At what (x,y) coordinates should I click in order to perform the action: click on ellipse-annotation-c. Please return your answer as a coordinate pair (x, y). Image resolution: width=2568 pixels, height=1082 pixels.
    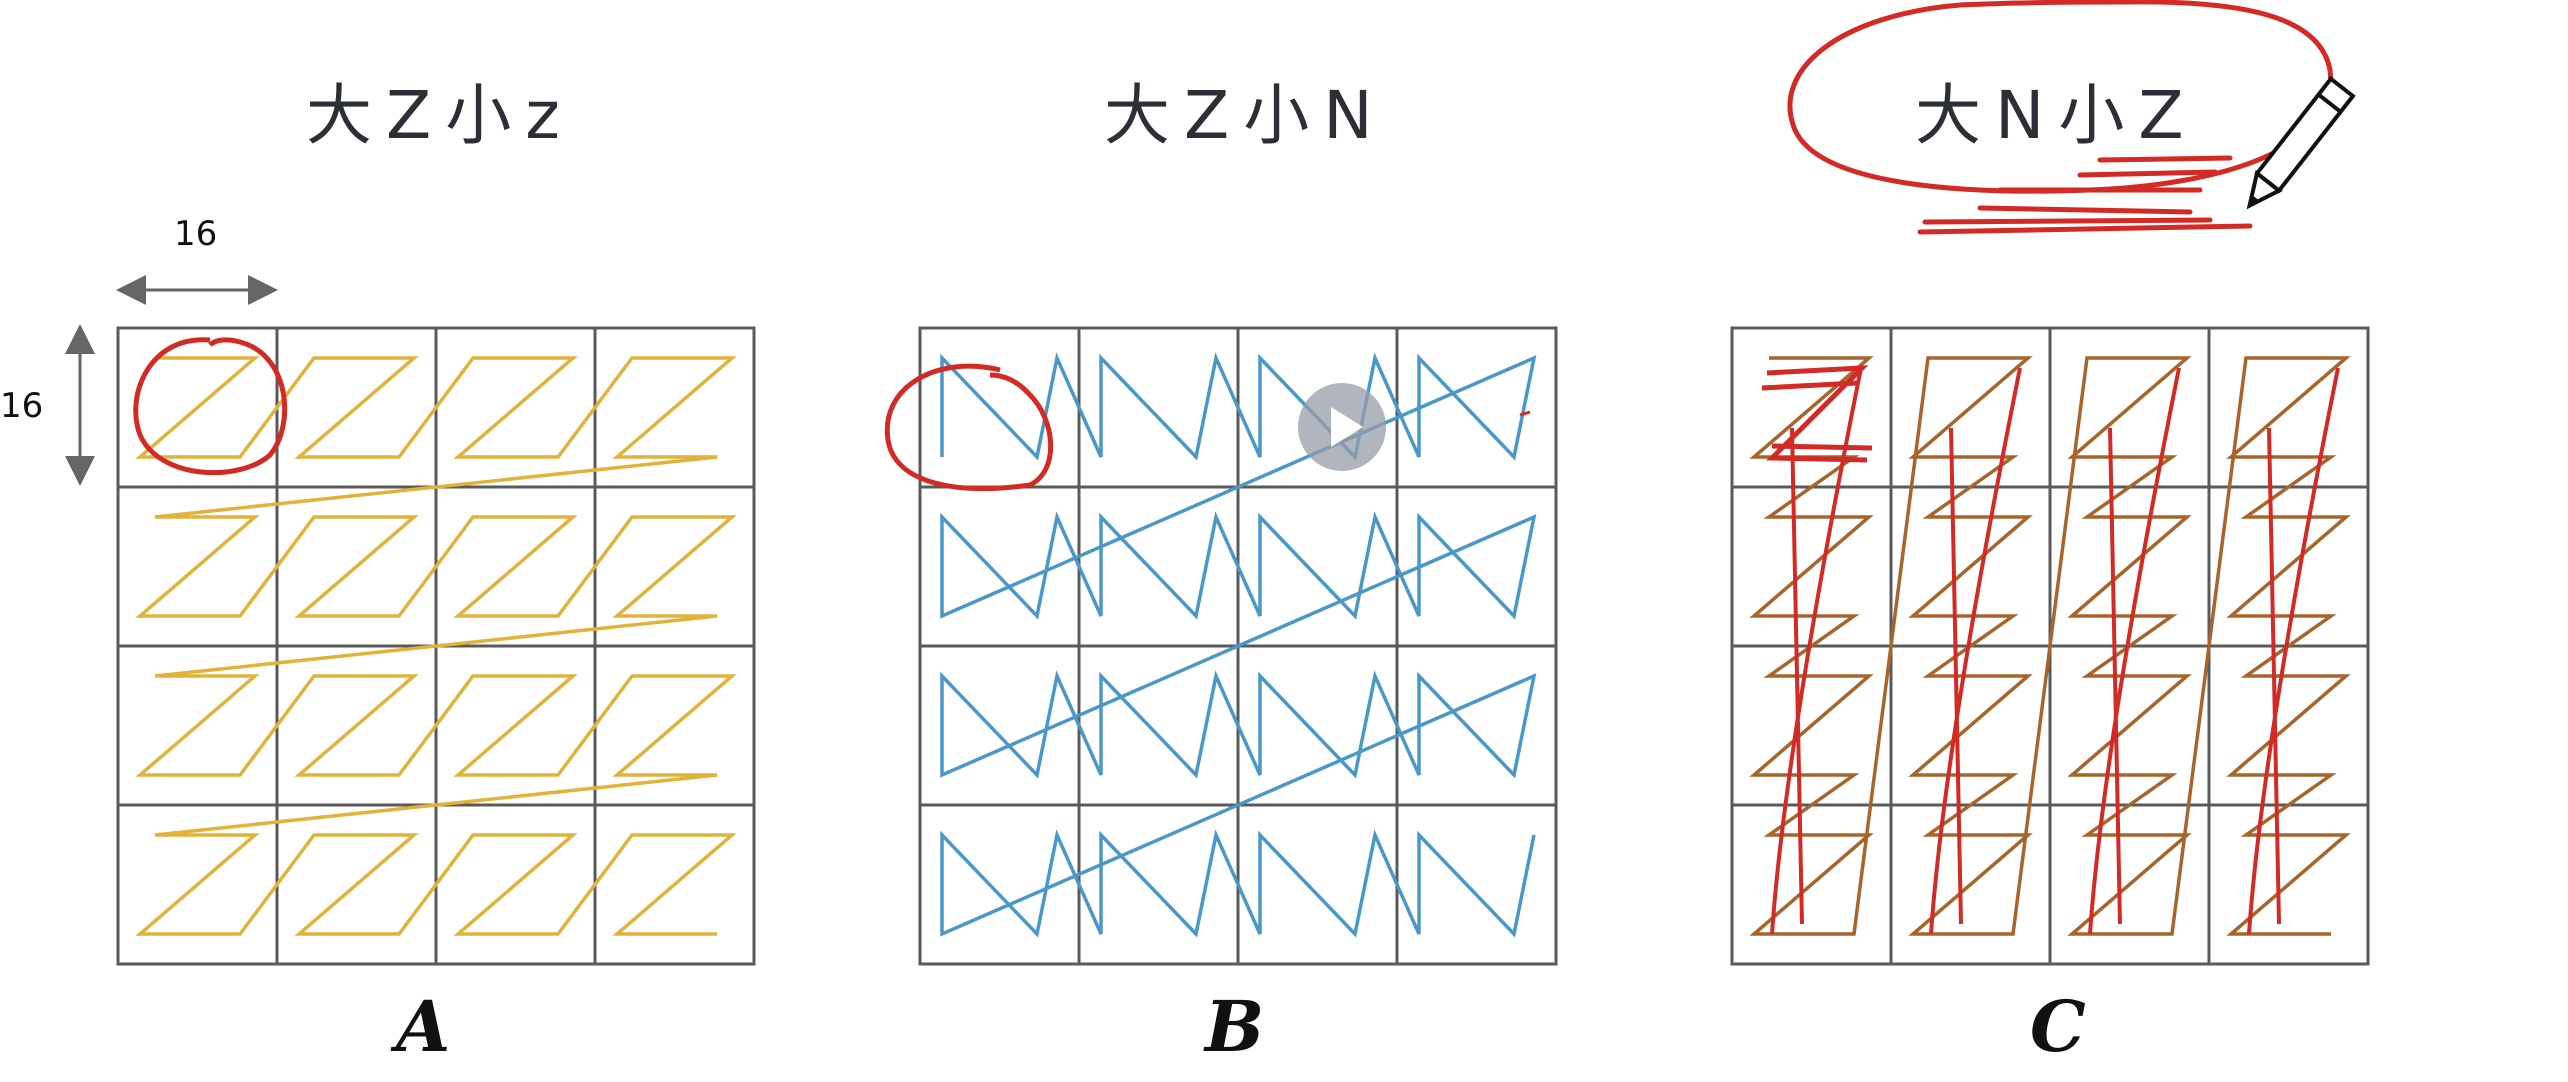
    Looking at the image, I should click on (2060, 97).